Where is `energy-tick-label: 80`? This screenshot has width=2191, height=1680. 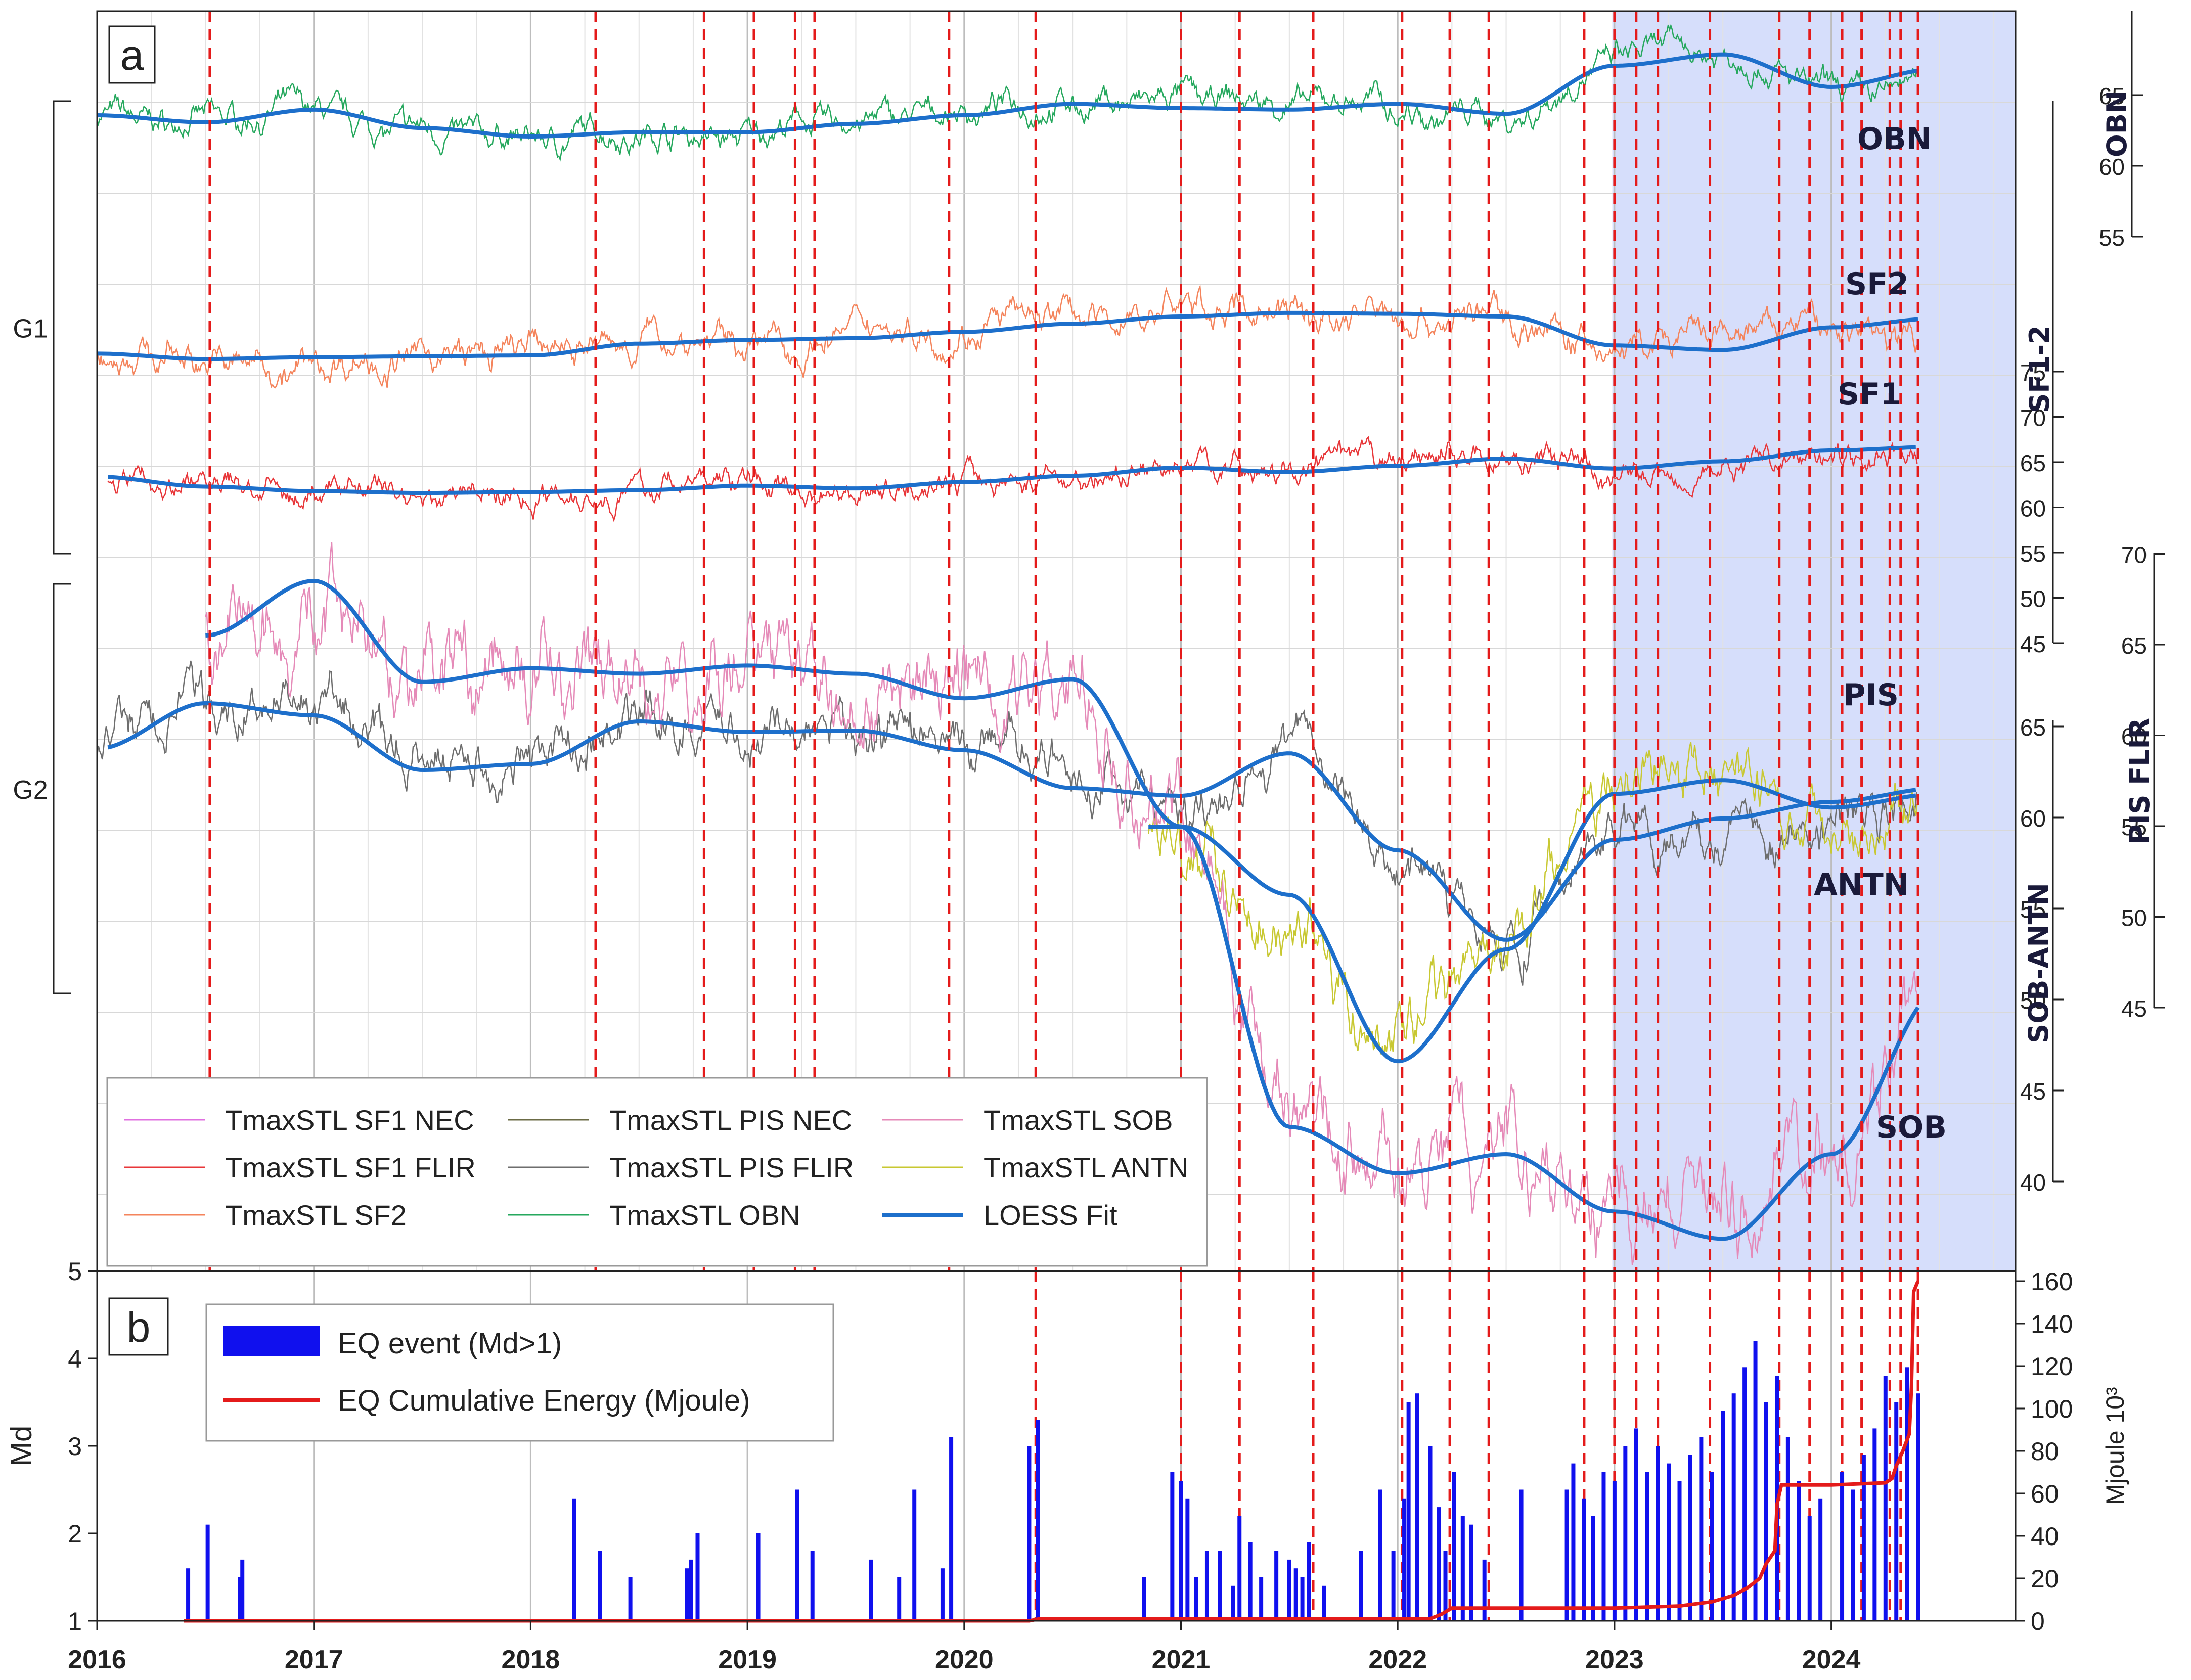 energy-tick-label: 80 is located at coordinates (2045, 1451).